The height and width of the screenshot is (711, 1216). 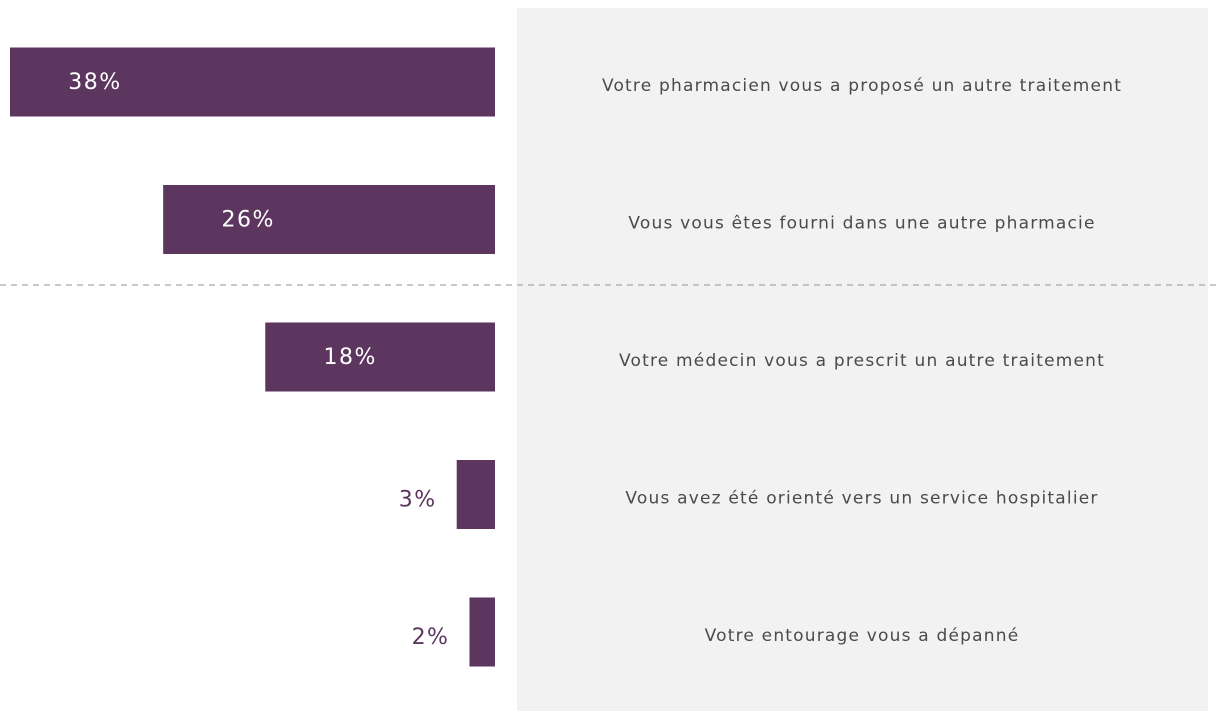 What do you see at coordinates (350, 357) in the screenshot?
I see `value-label: 18%` at bounding box center [350, 357].